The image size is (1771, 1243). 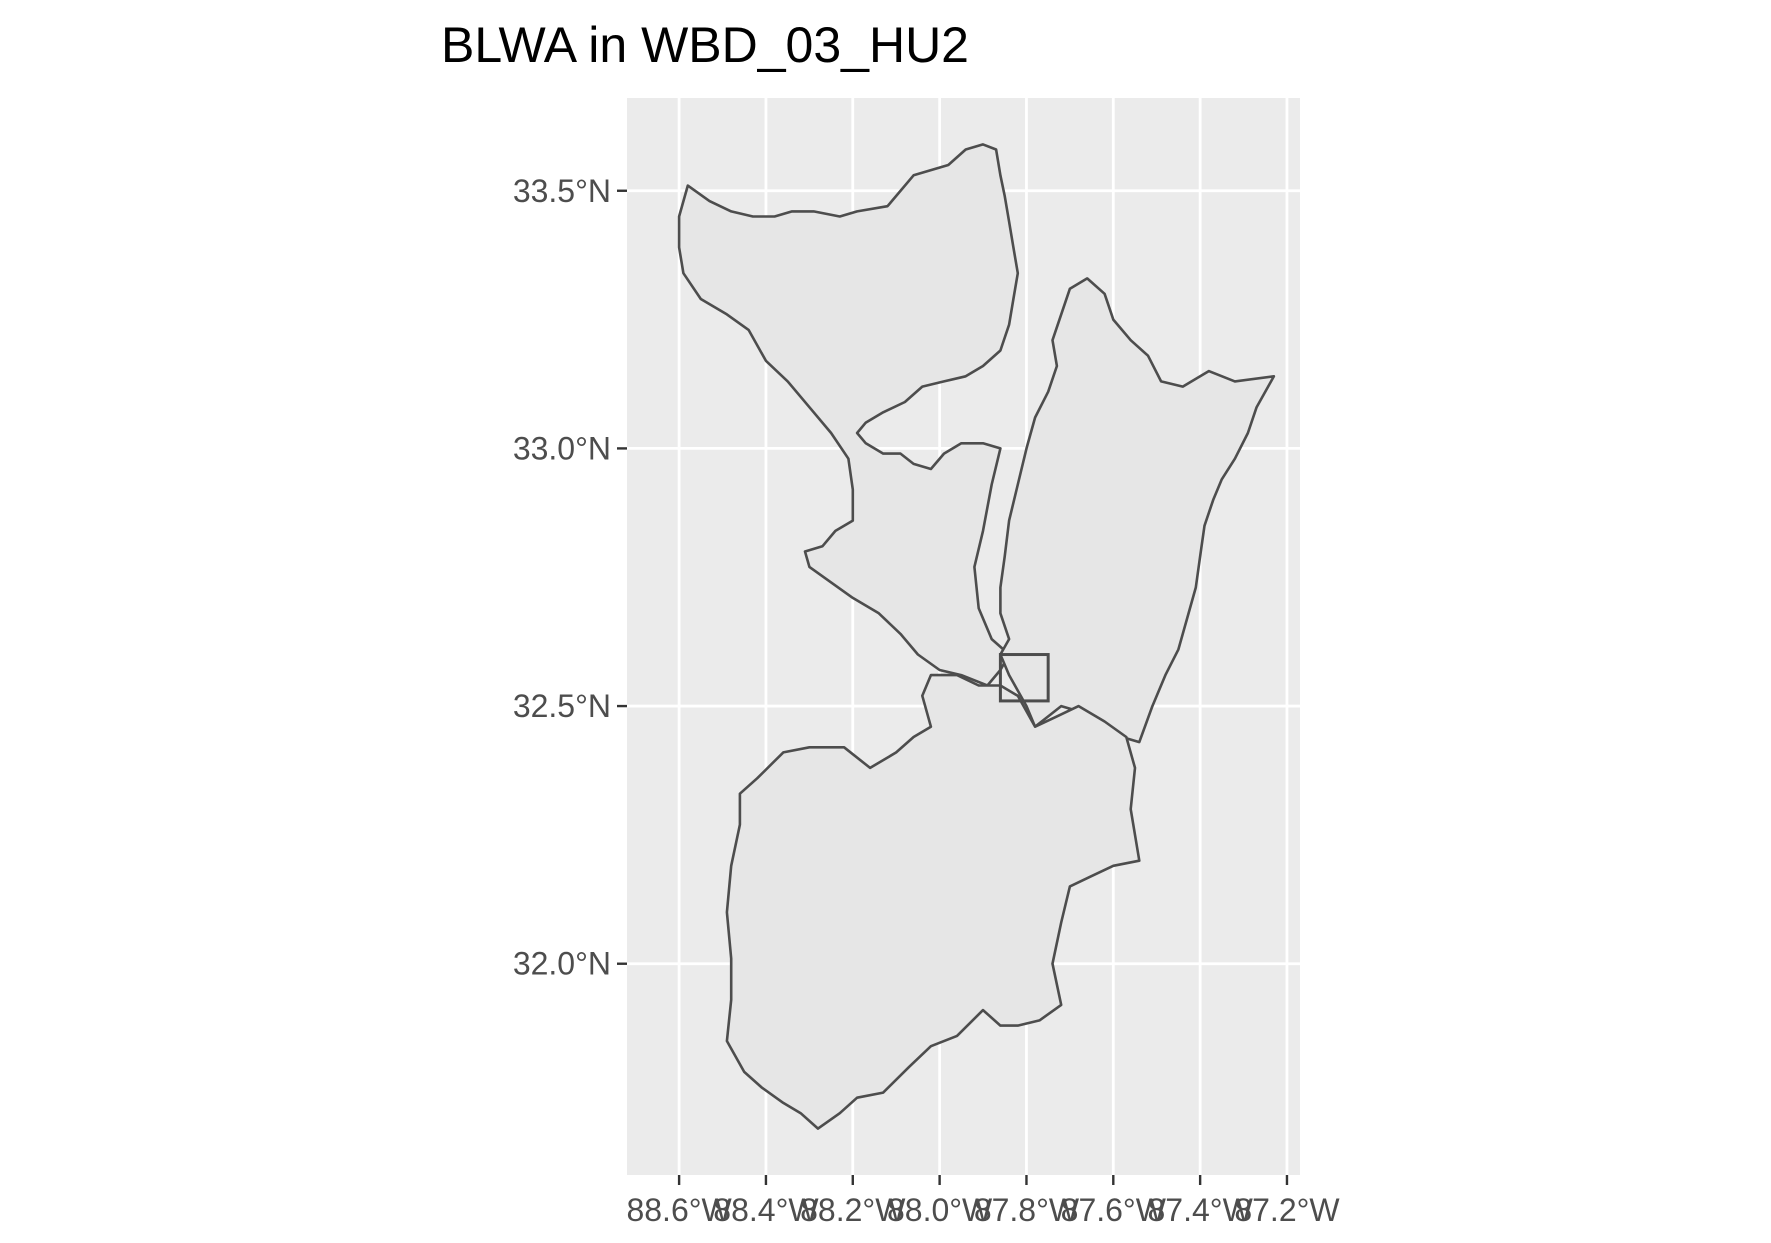 What do you see at coordinates (1287, 1210) in the screenshot?
I see `x-tick-label: 87.2°W` at bounding box center [1287, 1210].